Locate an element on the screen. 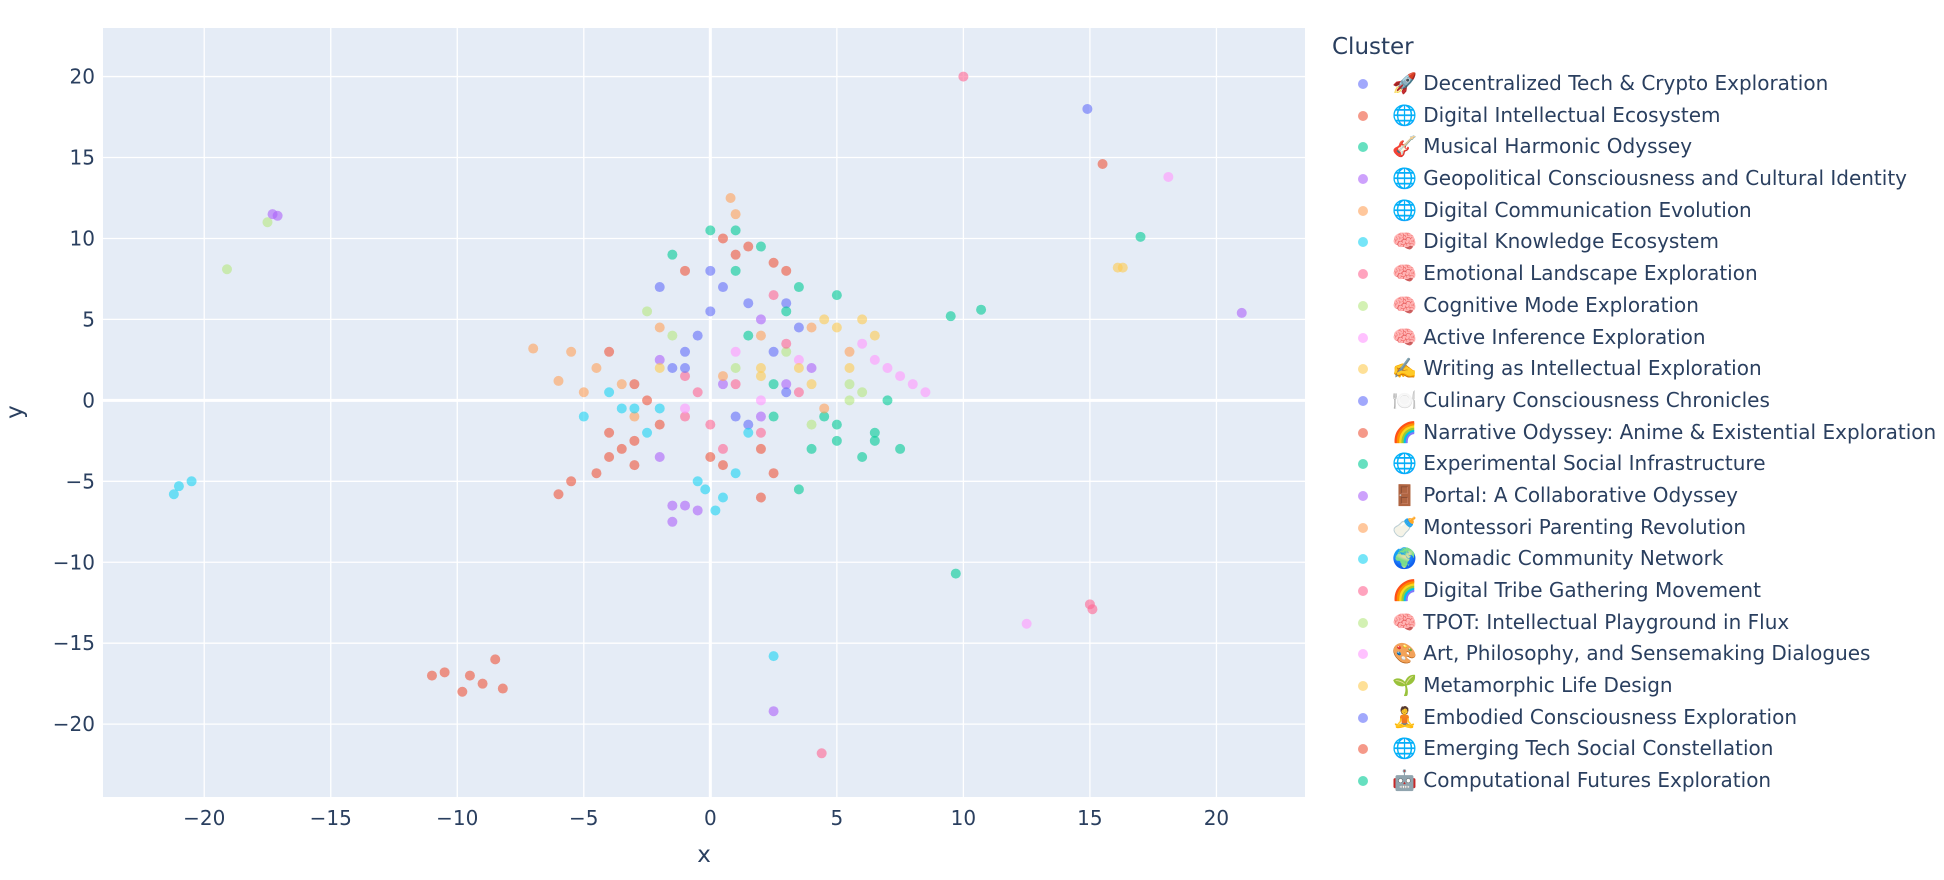  legend-item: 🍽️ Culinary Consciousness Chronicles is located at coordinates (1633, 401).